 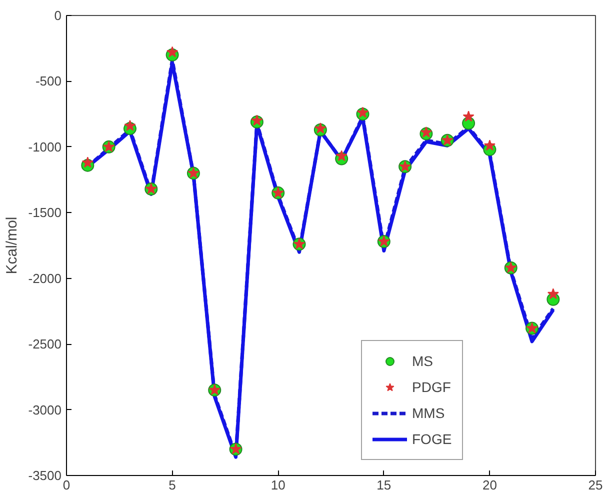 I want to click on x-tick-label: 5, so click(x=172, y=485).